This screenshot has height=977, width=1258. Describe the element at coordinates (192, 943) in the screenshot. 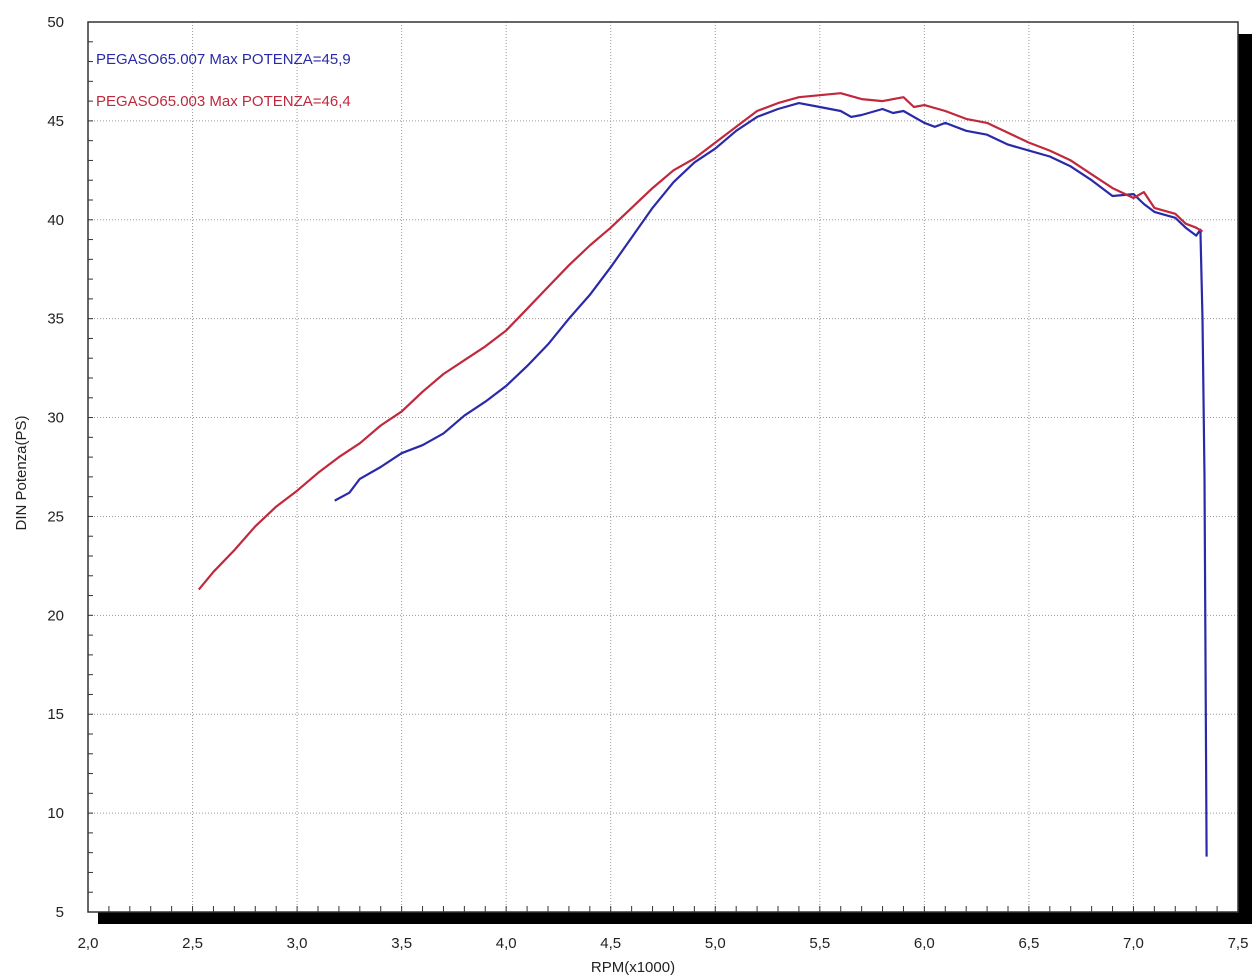

I see `x-tick-label: 2,5` at that location.